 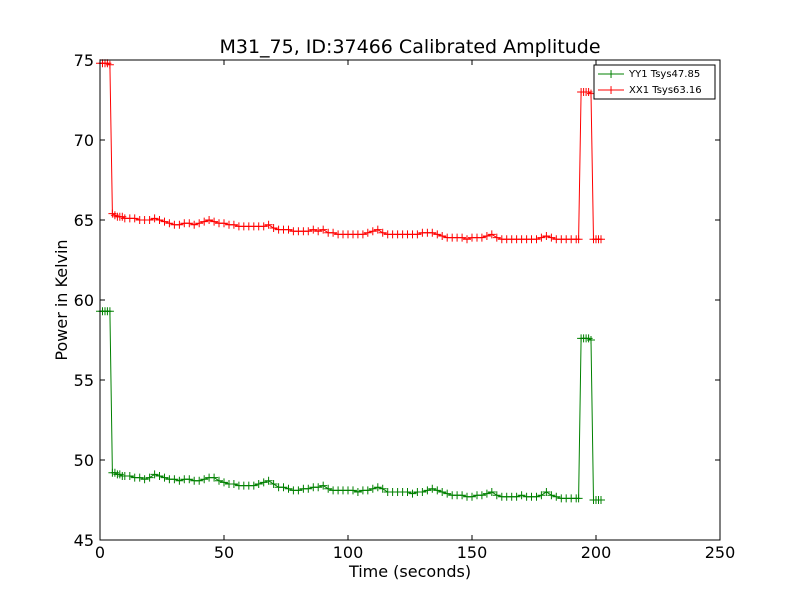 I want to click on y-tick-label: 60, so click(x=84, y=300).